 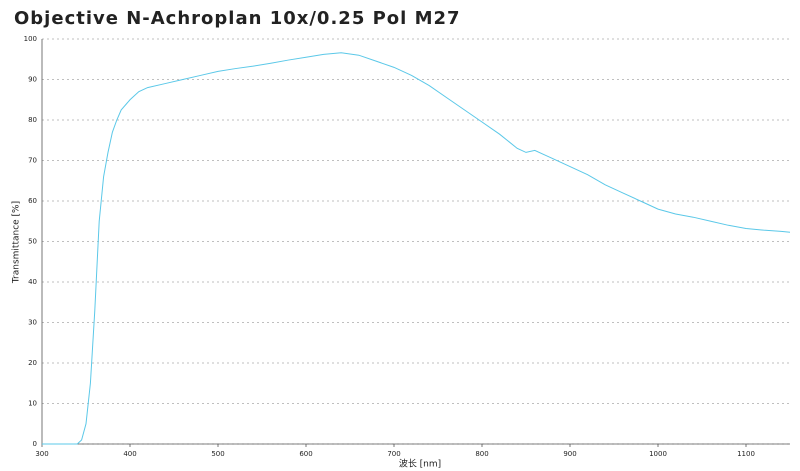 What do you see at coordinates (217, 454) in the screenshot?
I see `x-tick-label: 500` at bounding box center [217, 454].